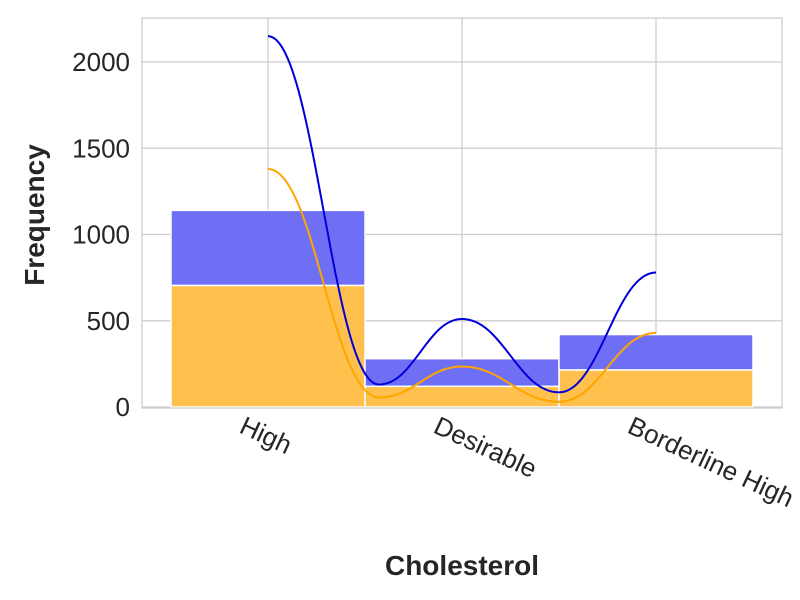 This screenshot has width=800, height=600. What do you see at coordinates (34, 215) in the screenshot?
I see `y-axis-title: Frequency` at bounding box center [34, 215].